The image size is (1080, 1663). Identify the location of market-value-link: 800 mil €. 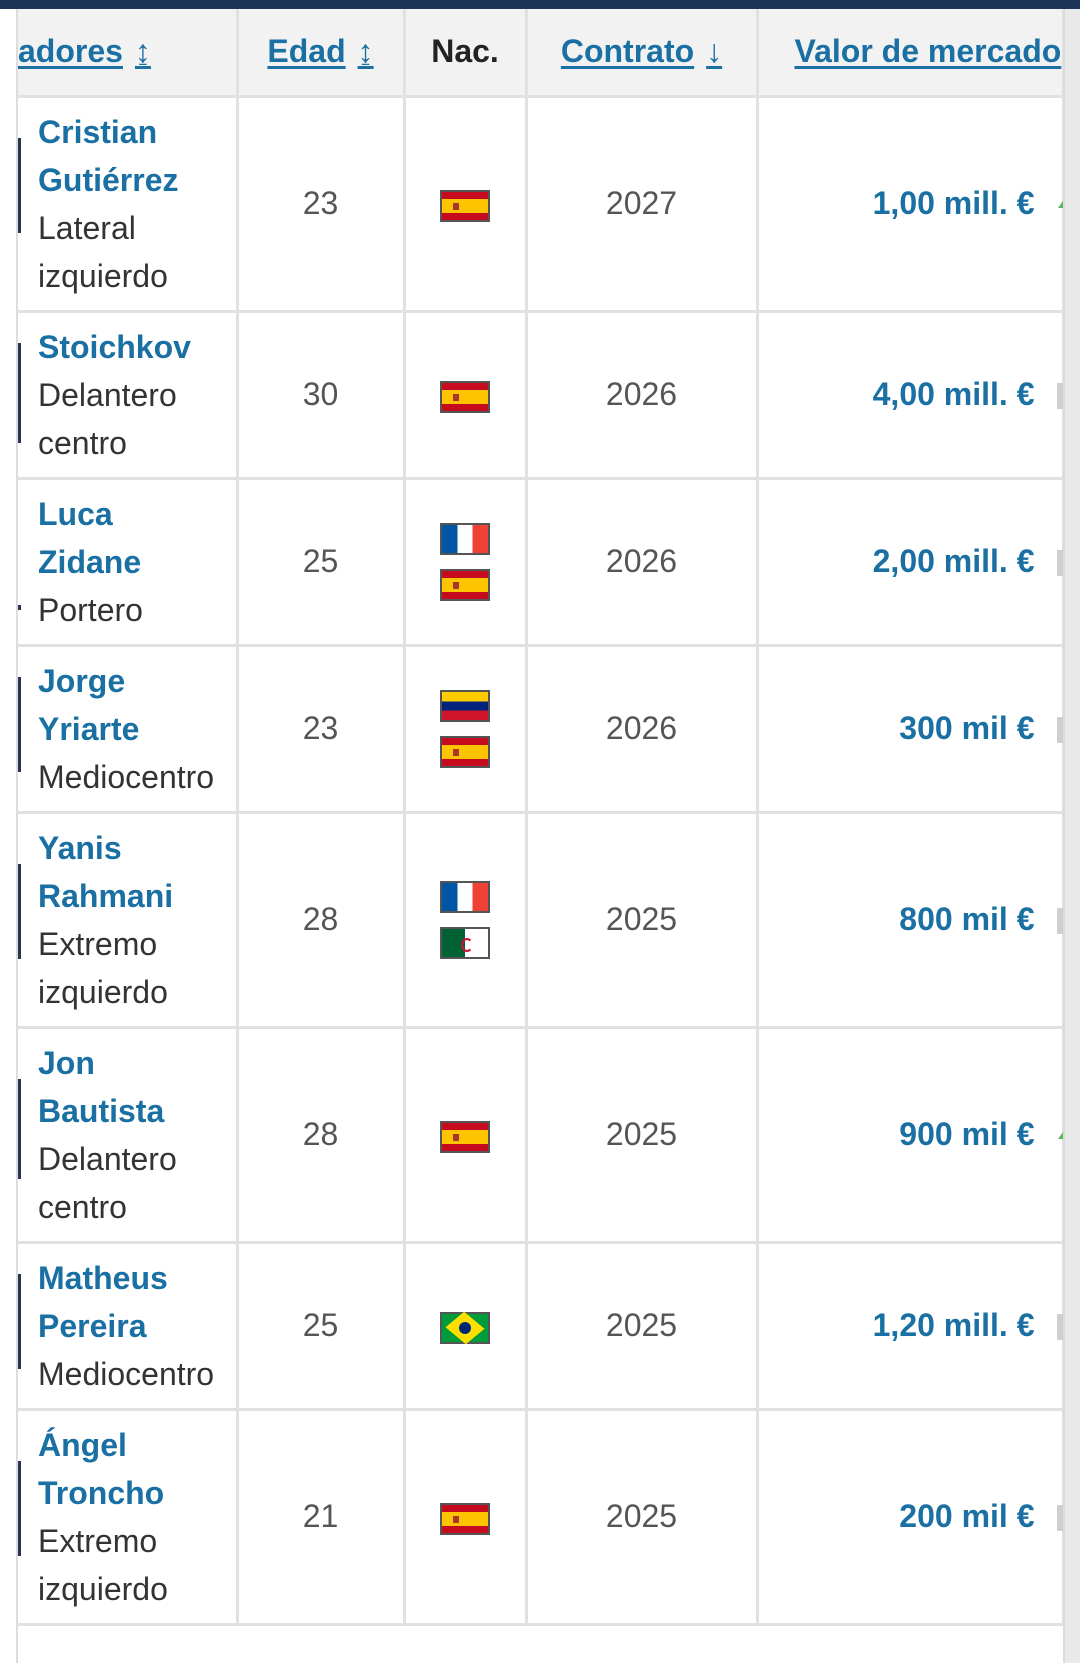
(967, 919).